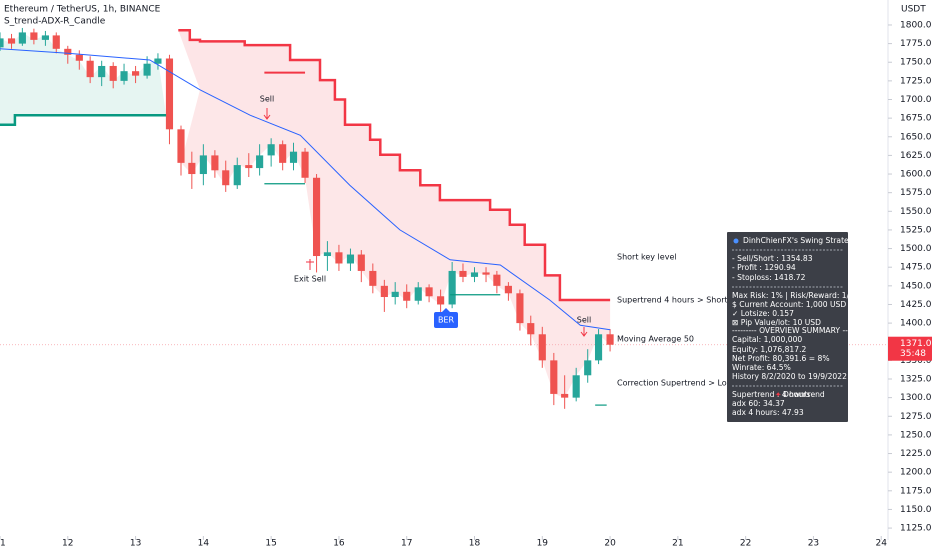  I want to click on y-tick-label: 1200.00, so click(916, 473).